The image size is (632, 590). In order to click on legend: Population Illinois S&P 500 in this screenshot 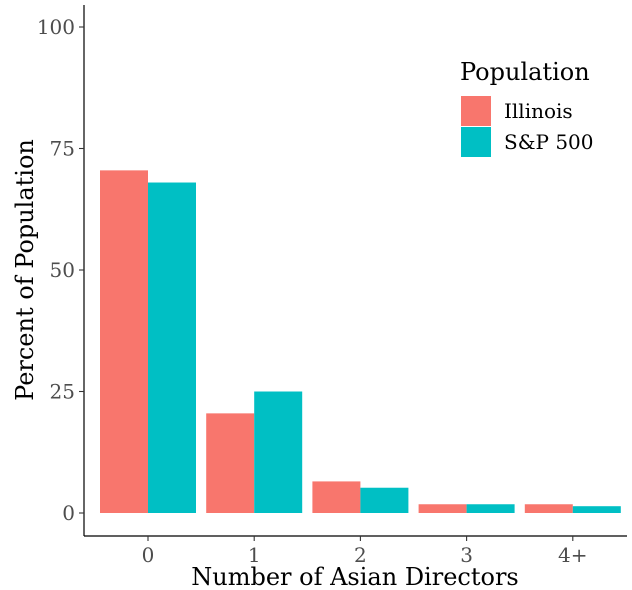, I will do `click(527, 107)`.